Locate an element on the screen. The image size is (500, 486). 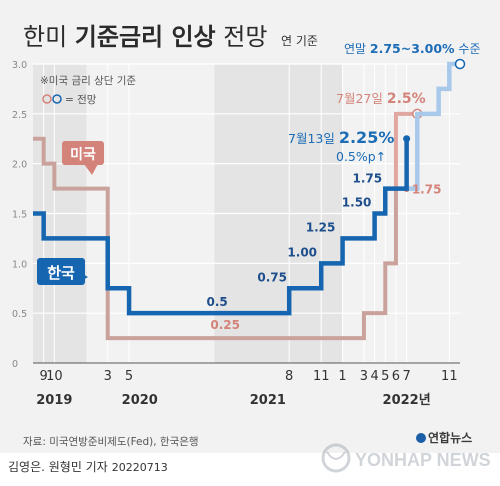
kr-yearend-suffix: 수준 is located at coordinates (468, 49).